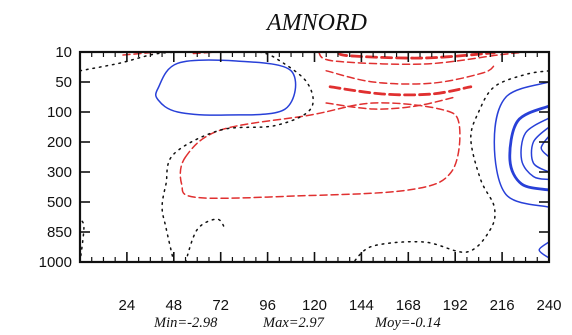  Describe the element at coordinates (548, 305) in the screenshot. I see `x-tick-label: 240` at that location.